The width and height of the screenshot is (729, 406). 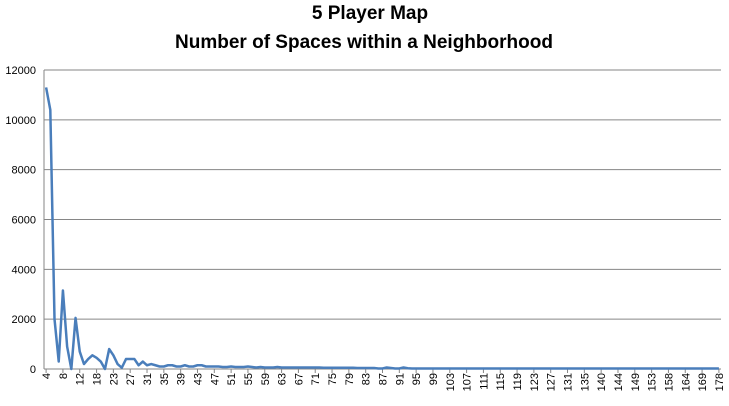 I want to click on y-tick-label: 2000, so click(x=24, y=320).